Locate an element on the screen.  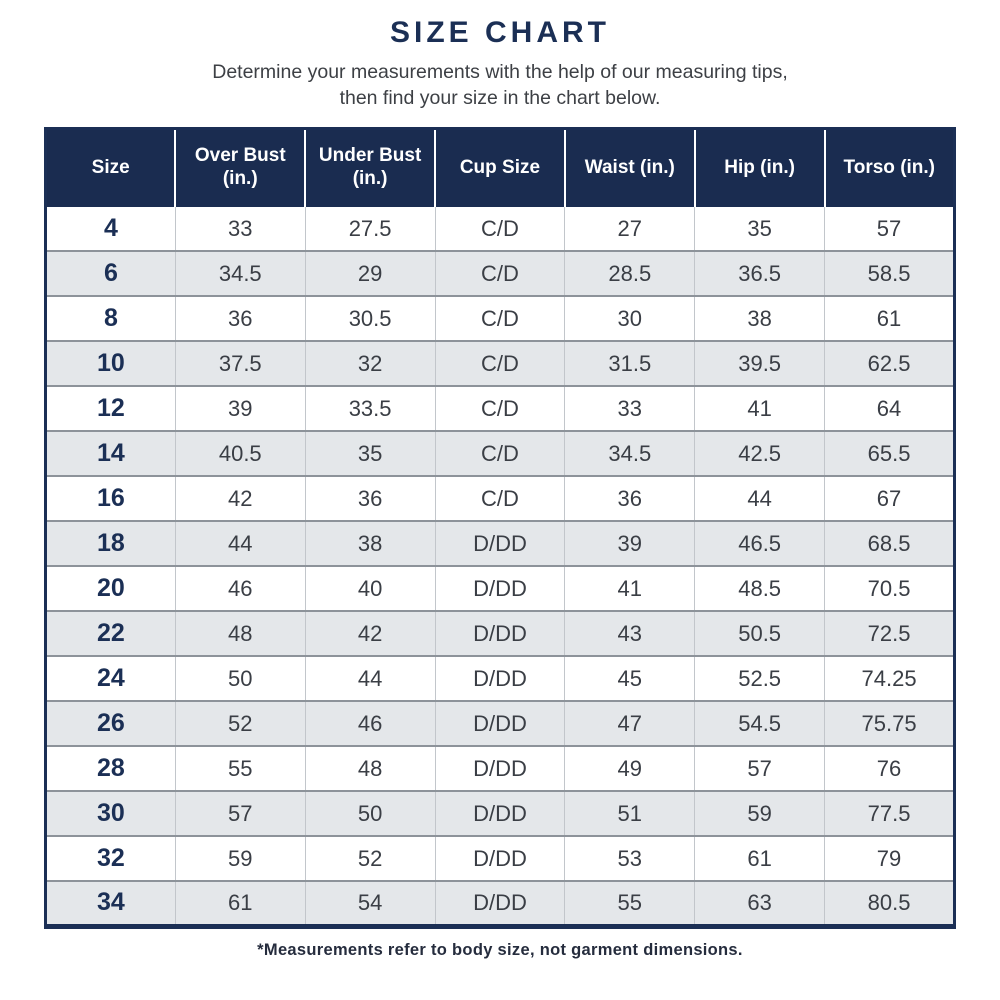
size-cell: 8 is located at coordinates (110, 318).